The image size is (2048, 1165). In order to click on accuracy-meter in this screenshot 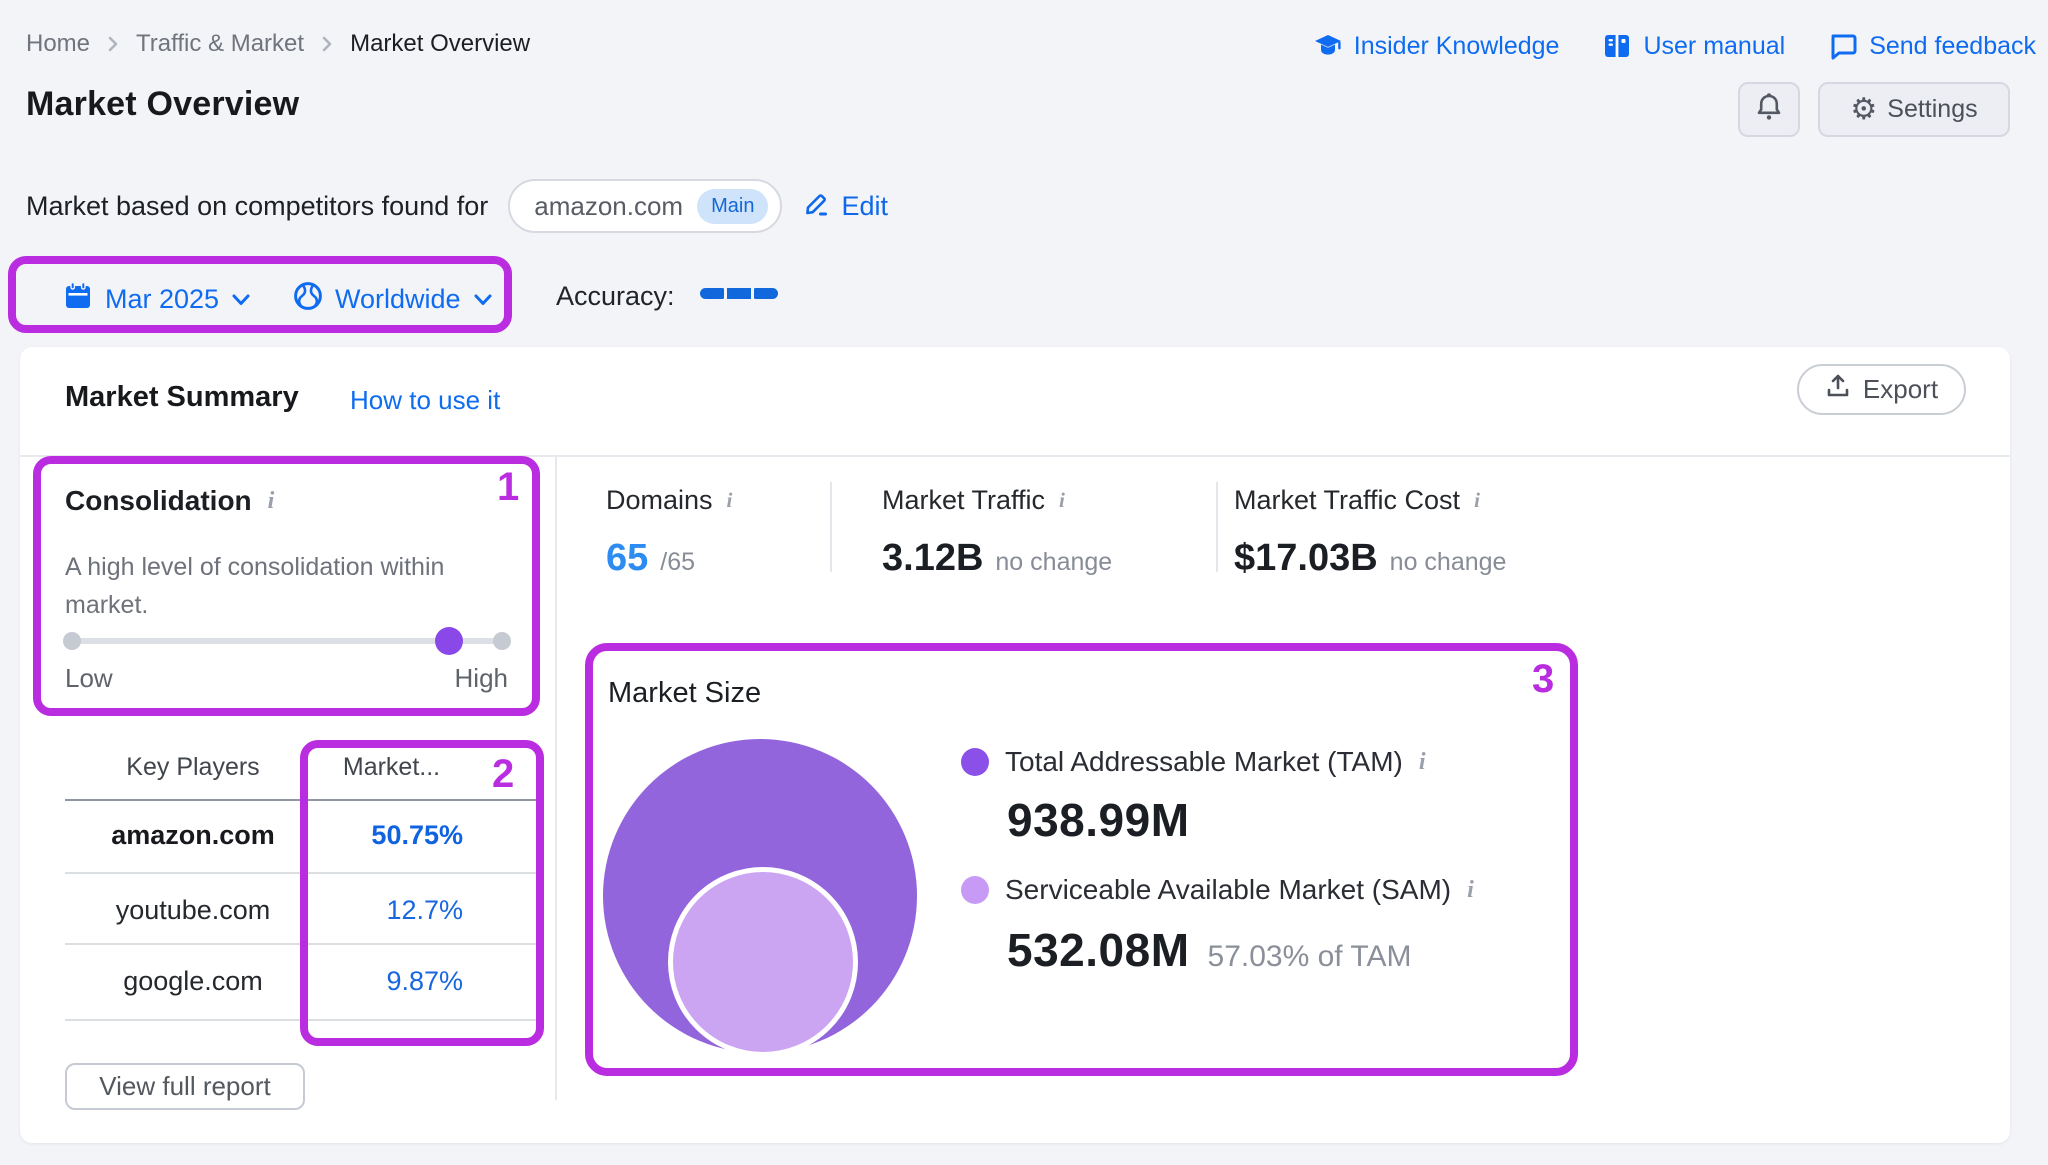, I will do `click(739, 293)`.